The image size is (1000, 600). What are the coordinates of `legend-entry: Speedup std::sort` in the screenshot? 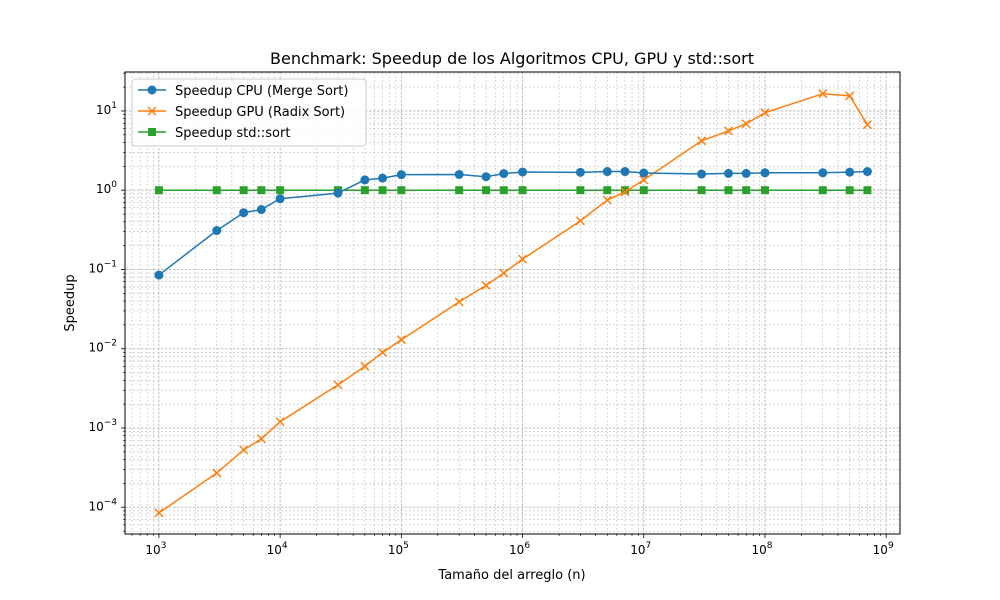 It's located at (214, 133).